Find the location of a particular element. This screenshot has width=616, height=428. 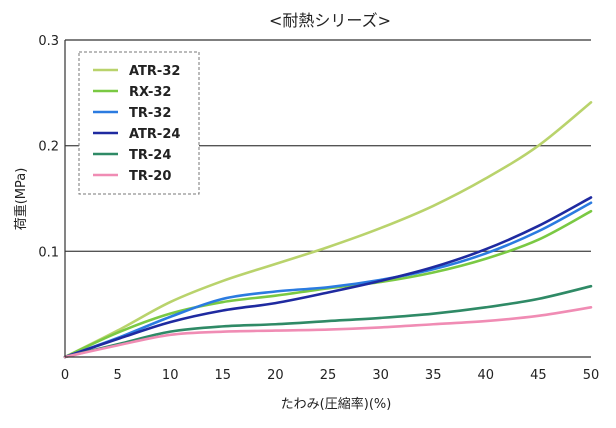

legend-box is located at coordinates (139, 123).